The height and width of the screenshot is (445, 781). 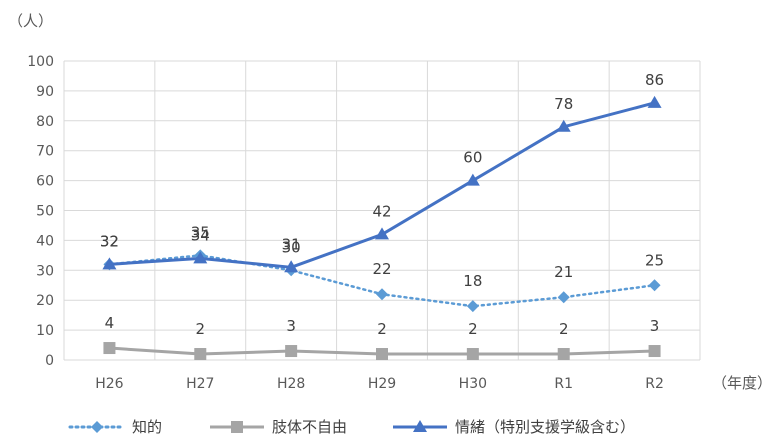 What do you see at coordinates (45, 152) in the screenshot?
I see `y-tick-label: 70` at bounding box center [45, 152].